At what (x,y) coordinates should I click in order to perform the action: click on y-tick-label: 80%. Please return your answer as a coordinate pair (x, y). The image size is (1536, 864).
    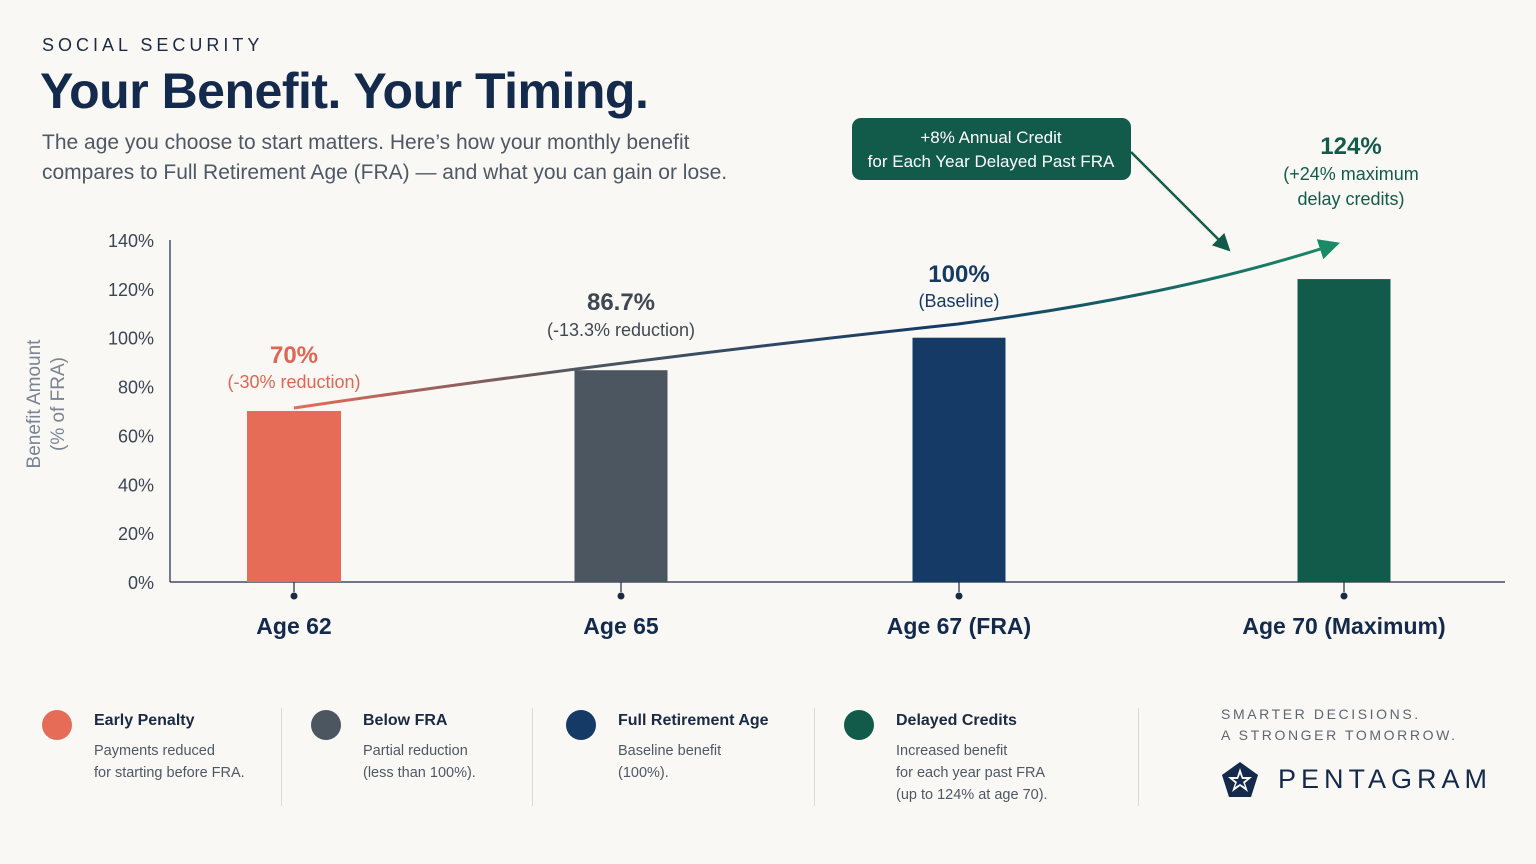
    Looking at the image, I should click on (136, 388).